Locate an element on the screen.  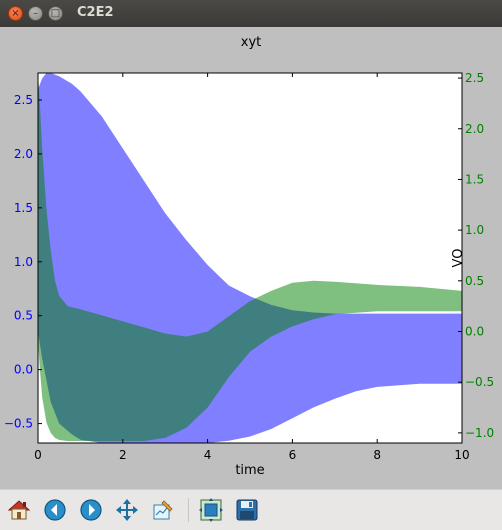
left-y-tick-label: −0.5 is located at coordinates (18, 424).